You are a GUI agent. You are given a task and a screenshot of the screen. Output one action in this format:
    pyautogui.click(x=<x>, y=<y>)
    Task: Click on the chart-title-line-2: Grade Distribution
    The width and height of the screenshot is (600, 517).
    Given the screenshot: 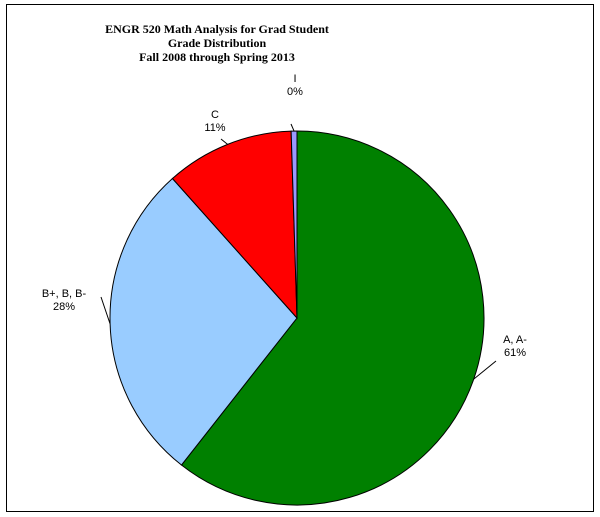 What is the action you would take?
    pyautogui.click(x=217, y=43)
    